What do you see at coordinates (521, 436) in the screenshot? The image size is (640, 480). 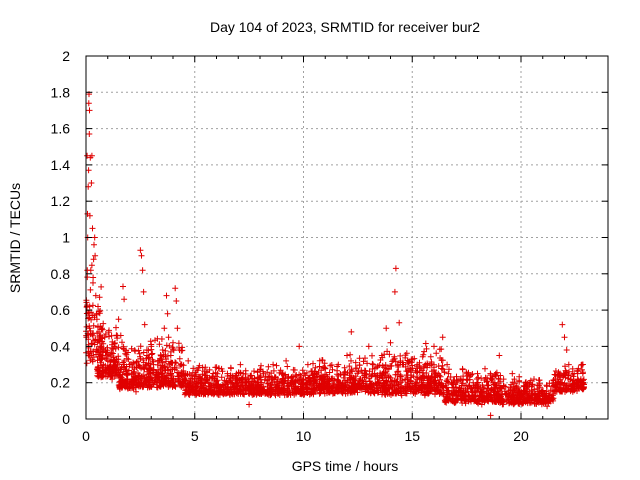 I see `x-tick-label: 20` at bounding box center [521, 436].